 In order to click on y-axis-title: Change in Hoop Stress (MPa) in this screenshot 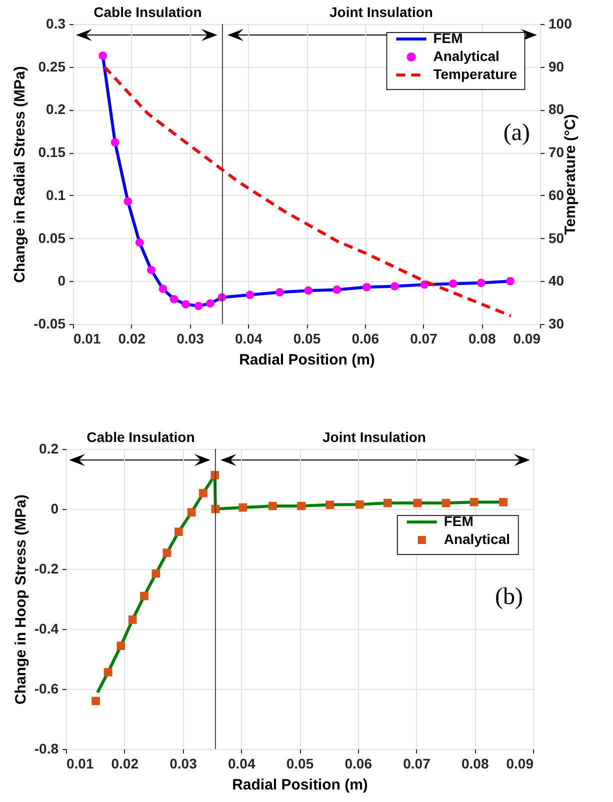, I will do `click(21, 599)`.